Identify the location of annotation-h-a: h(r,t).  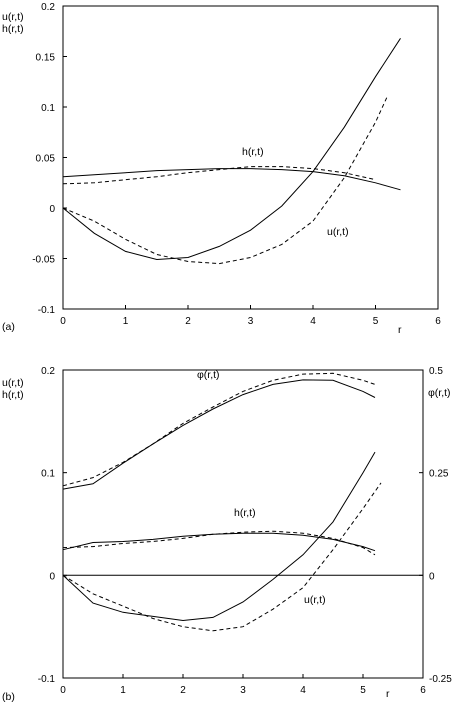
(253, 152).